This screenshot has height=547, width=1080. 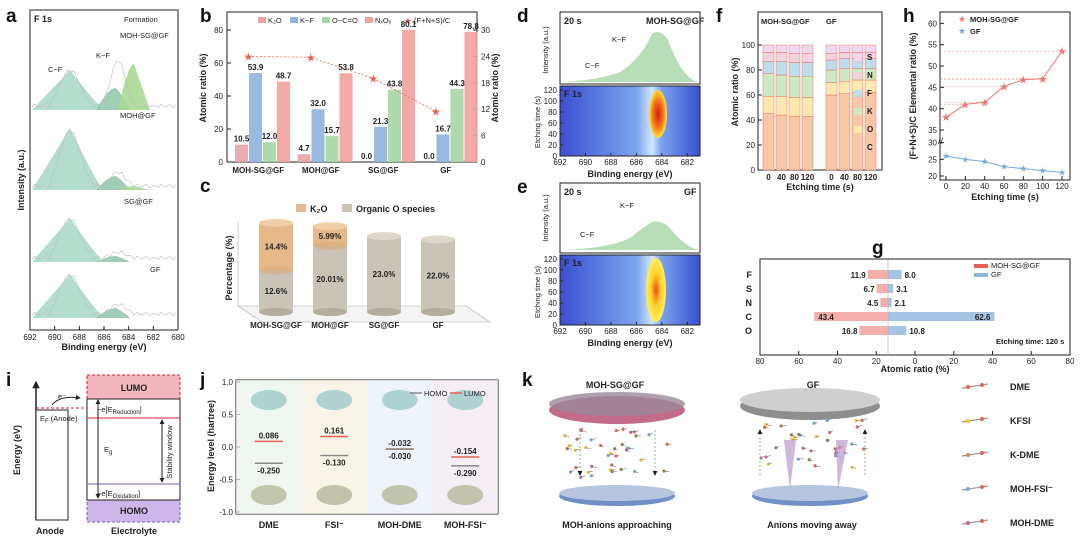 I want to click on kf-peak, so click(x=113, y=259).